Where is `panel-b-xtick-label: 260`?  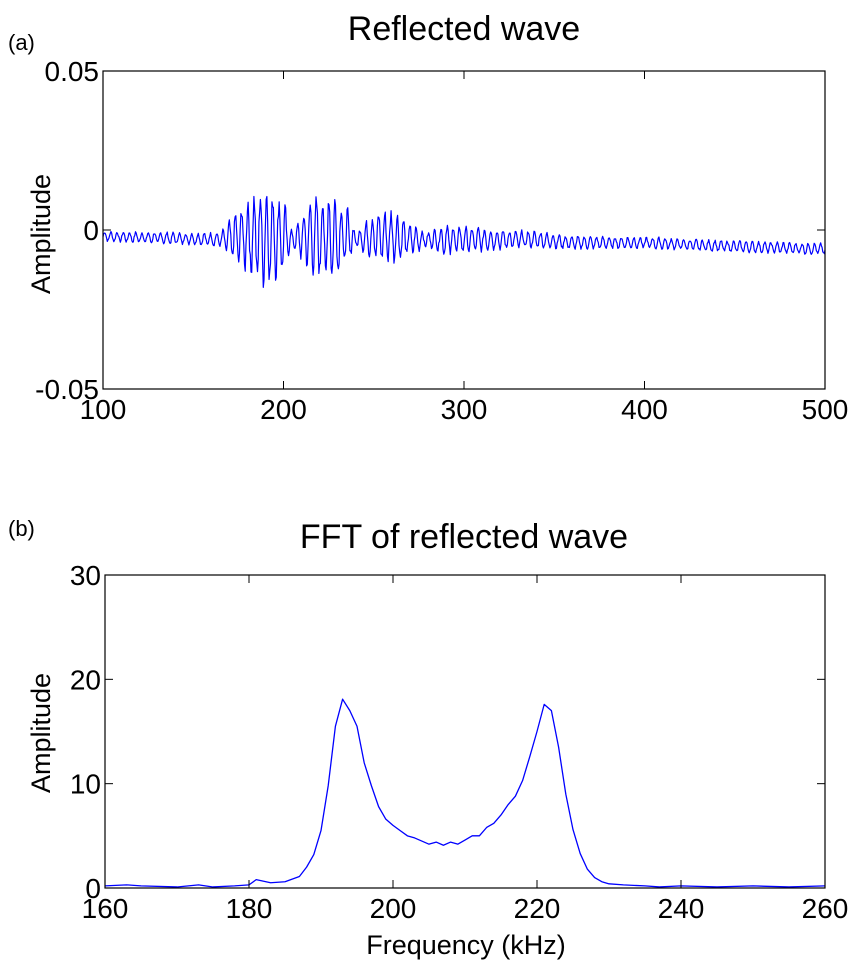 panel-b-xtick-label: 260 is located at coordinates (825, 908).